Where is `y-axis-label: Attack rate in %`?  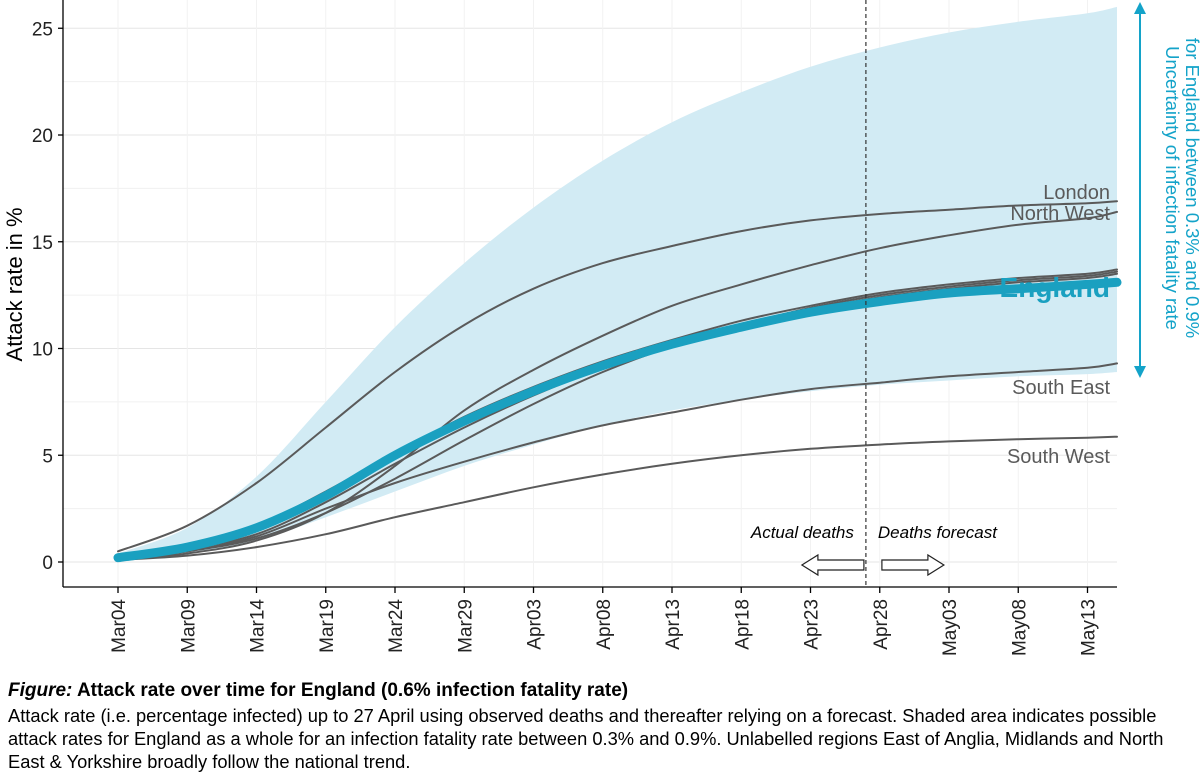 y-axis-label: Attack rate in % is located at coordinates (14, 284).